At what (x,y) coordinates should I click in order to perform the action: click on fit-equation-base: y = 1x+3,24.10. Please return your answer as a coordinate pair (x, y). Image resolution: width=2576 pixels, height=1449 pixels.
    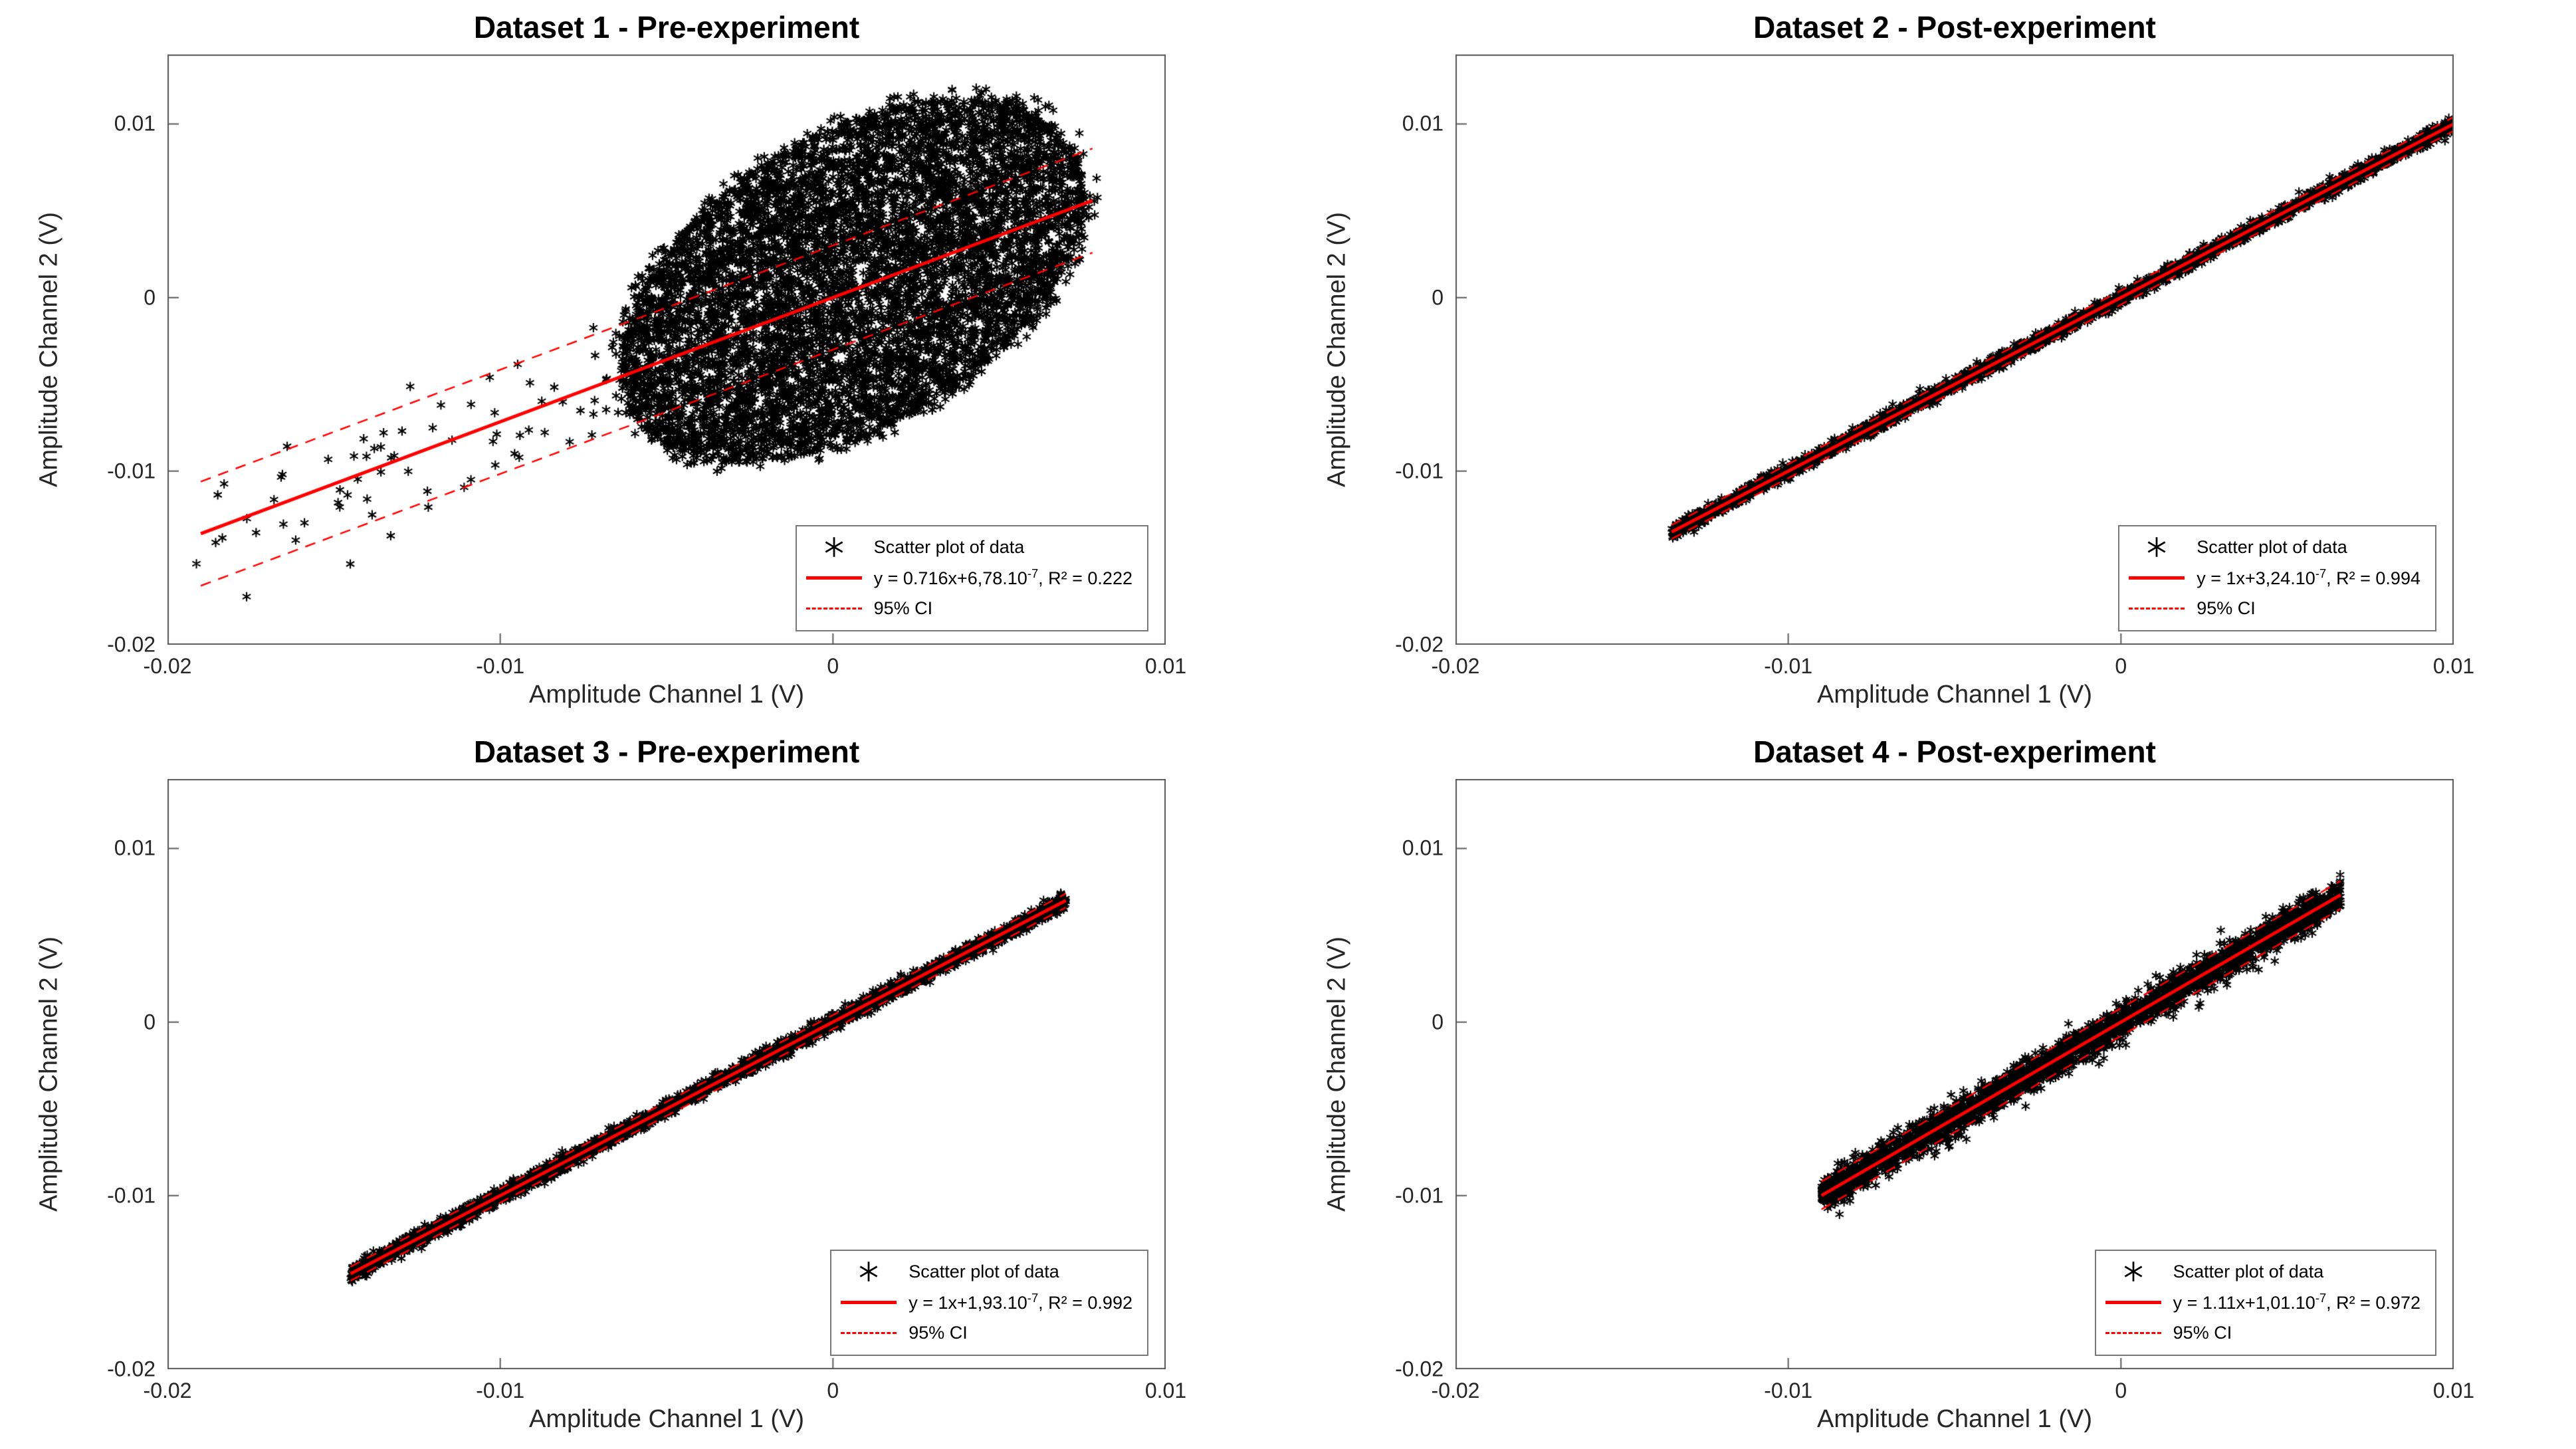
    Looking at the image, I should click on (2256, 578).